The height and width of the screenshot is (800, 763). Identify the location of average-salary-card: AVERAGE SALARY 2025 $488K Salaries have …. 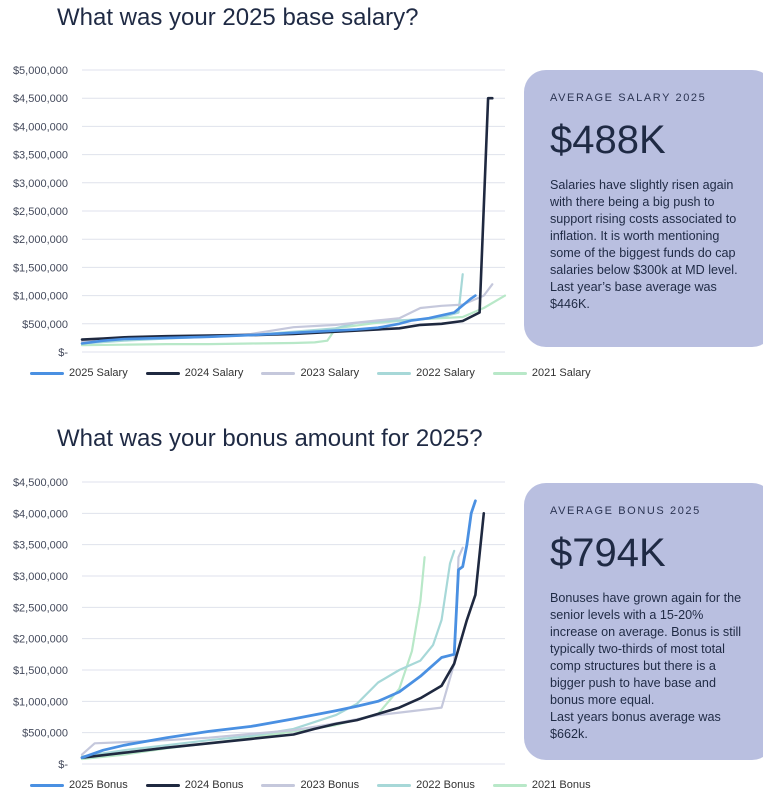
(643, 208).